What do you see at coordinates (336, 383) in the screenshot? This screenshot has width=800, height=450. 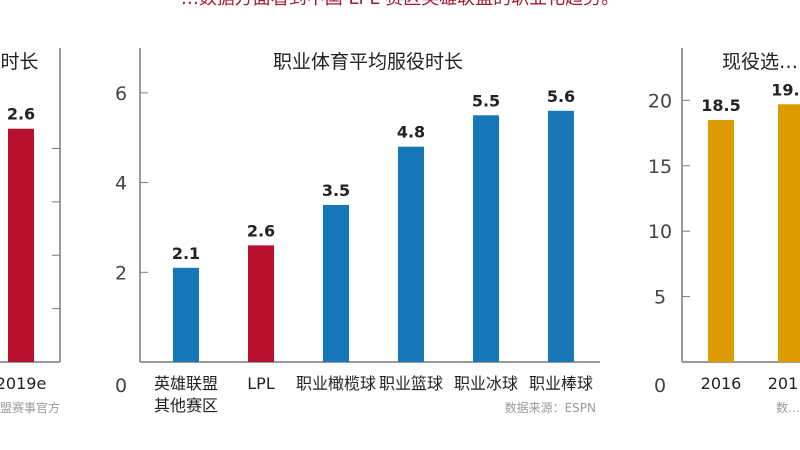 I see `middle-xtick-label: 职业橄榄球` at bounding box center [336, 383].